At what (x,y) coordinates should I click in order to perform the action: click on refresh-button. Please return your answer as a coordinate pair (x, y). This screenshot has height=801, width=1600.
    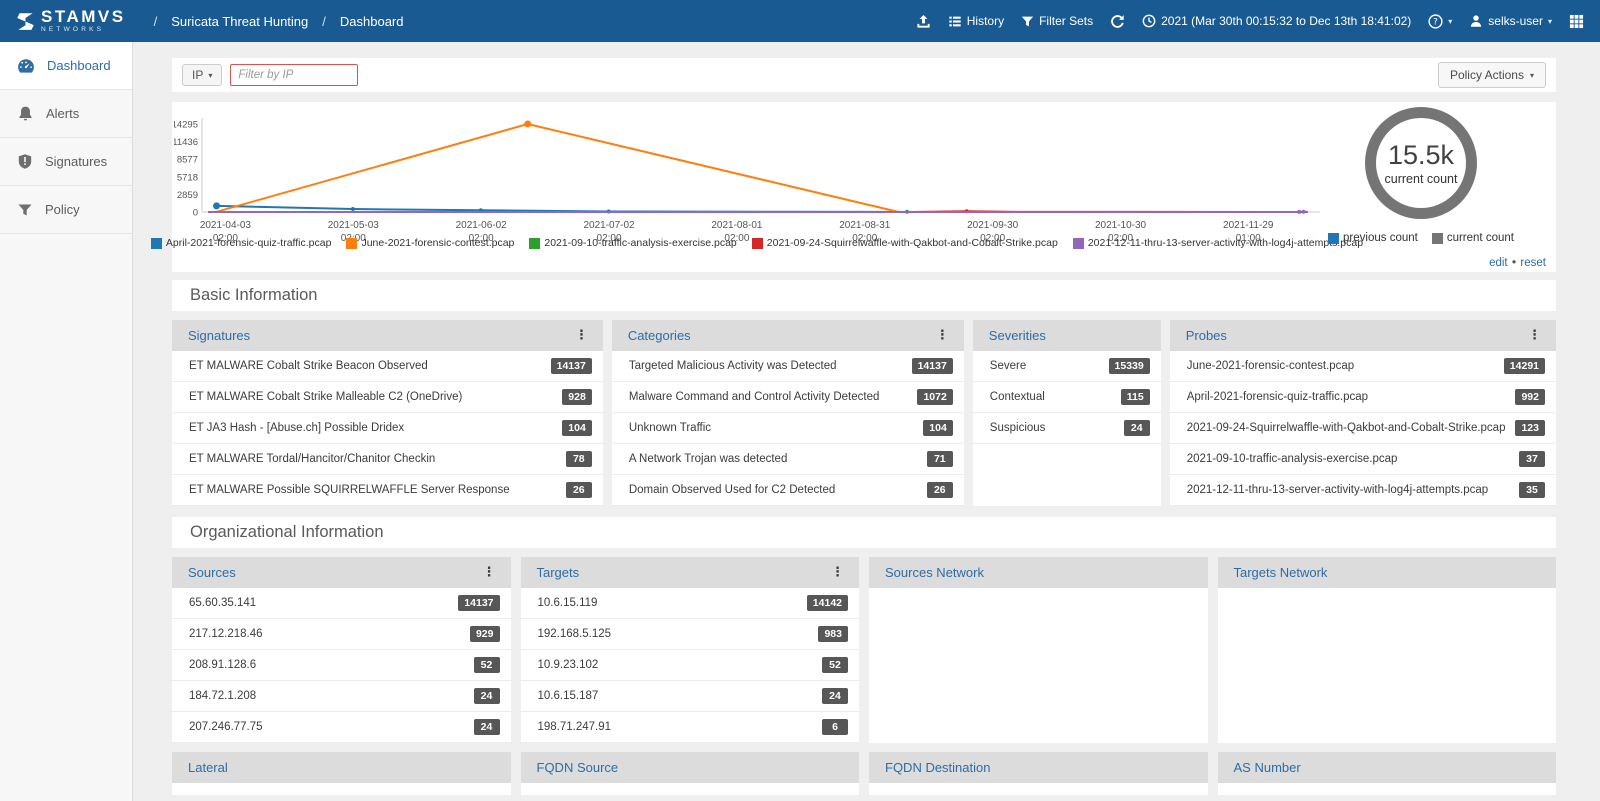
    Looking at the image, I should click on (1117, 21).